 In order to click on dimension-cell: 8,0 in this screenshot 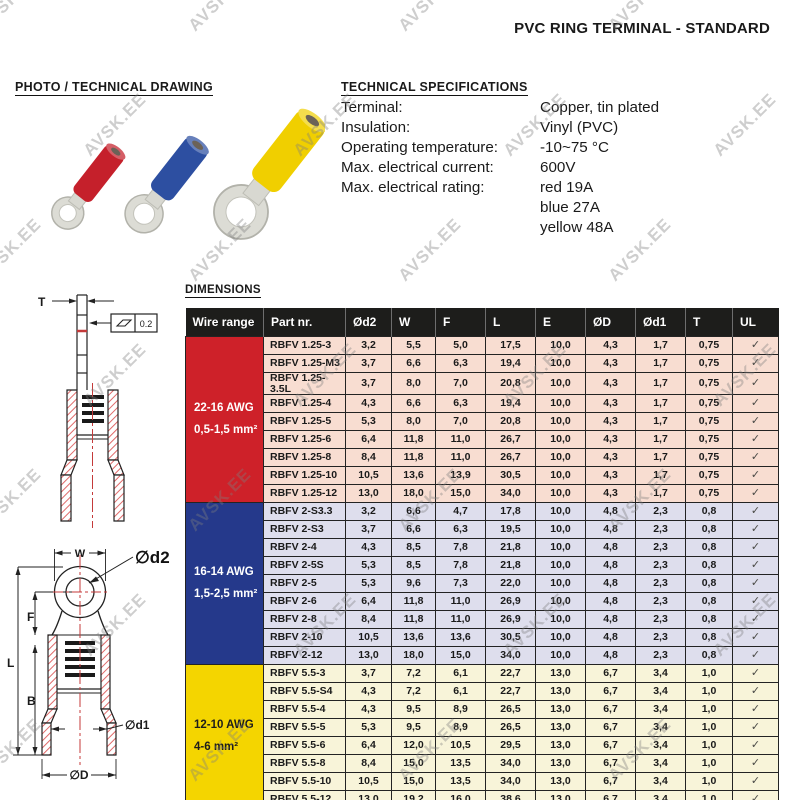, I will do `click(413, 383)`.